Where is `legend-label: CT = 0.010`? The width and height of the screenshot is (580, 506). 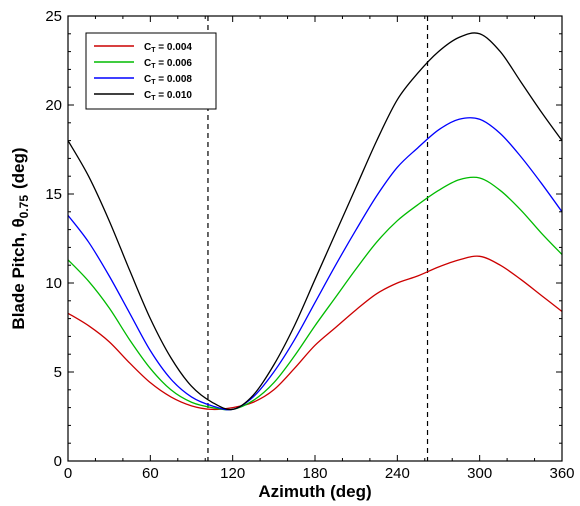 legend-label: CT = 0.010 is located at coordinates (168, 96).